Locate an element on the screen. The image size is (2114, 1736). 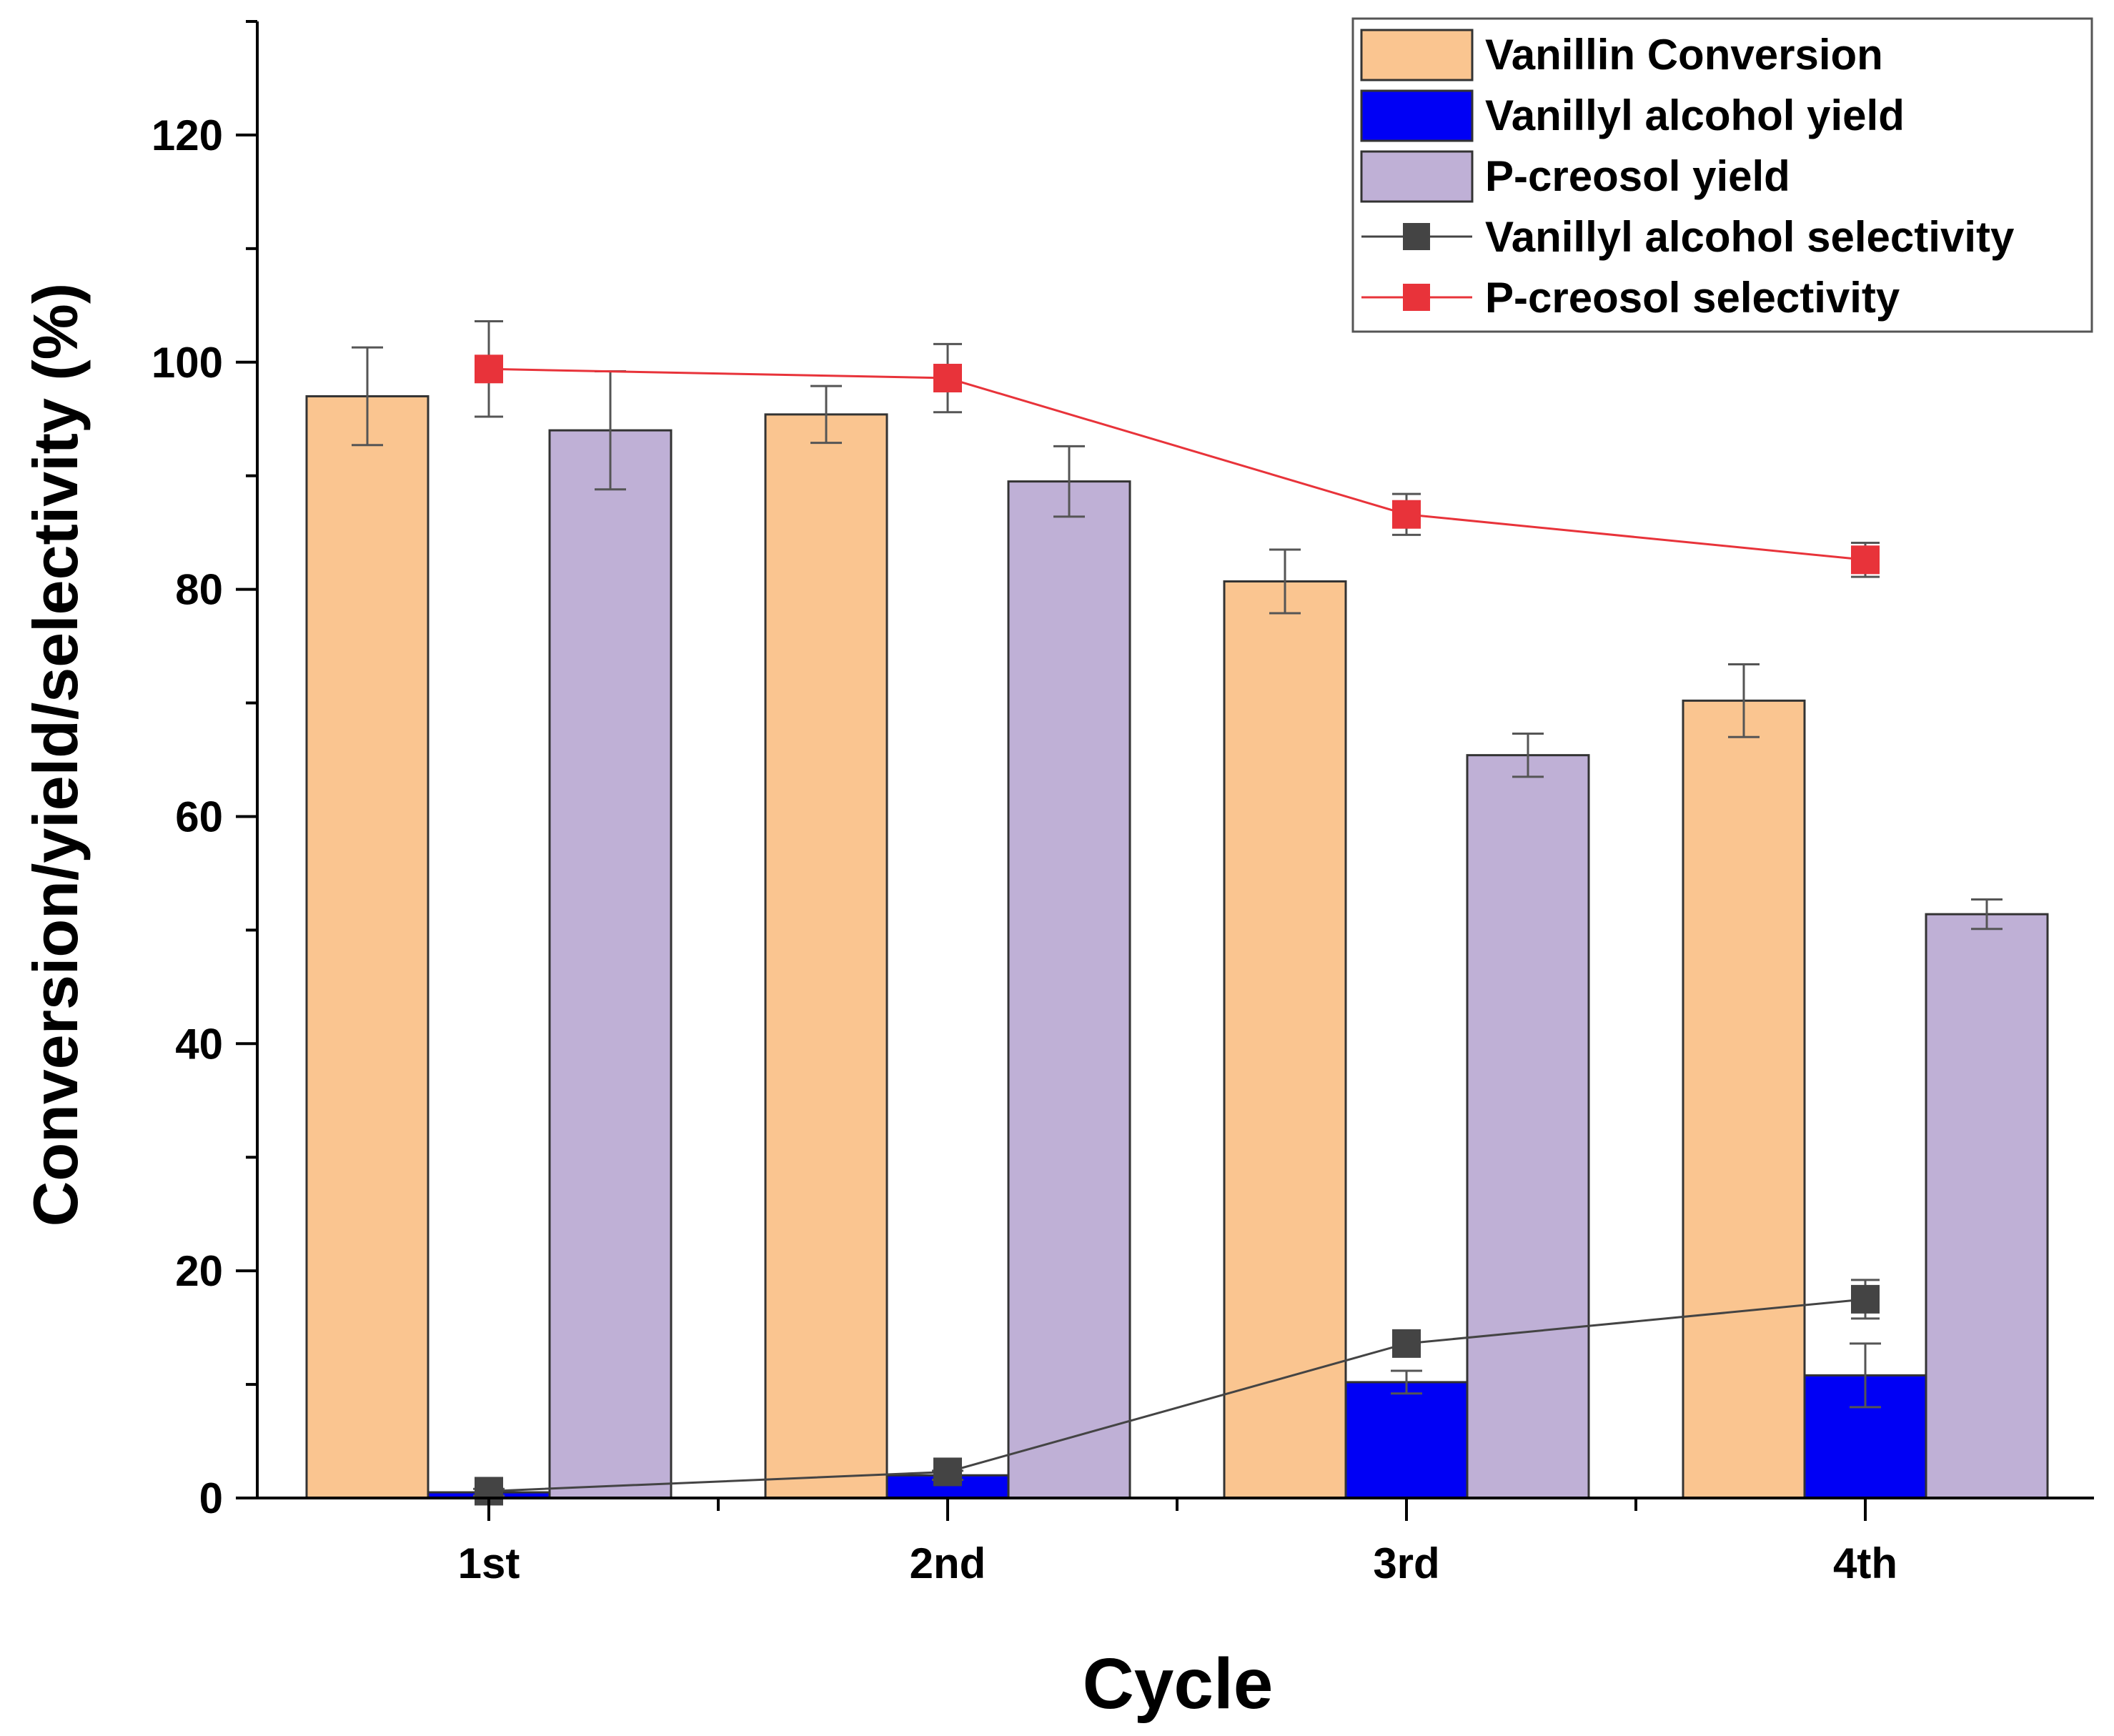
legend-marker-p-creosol-selectivity is located at coordinates (1416, 297).